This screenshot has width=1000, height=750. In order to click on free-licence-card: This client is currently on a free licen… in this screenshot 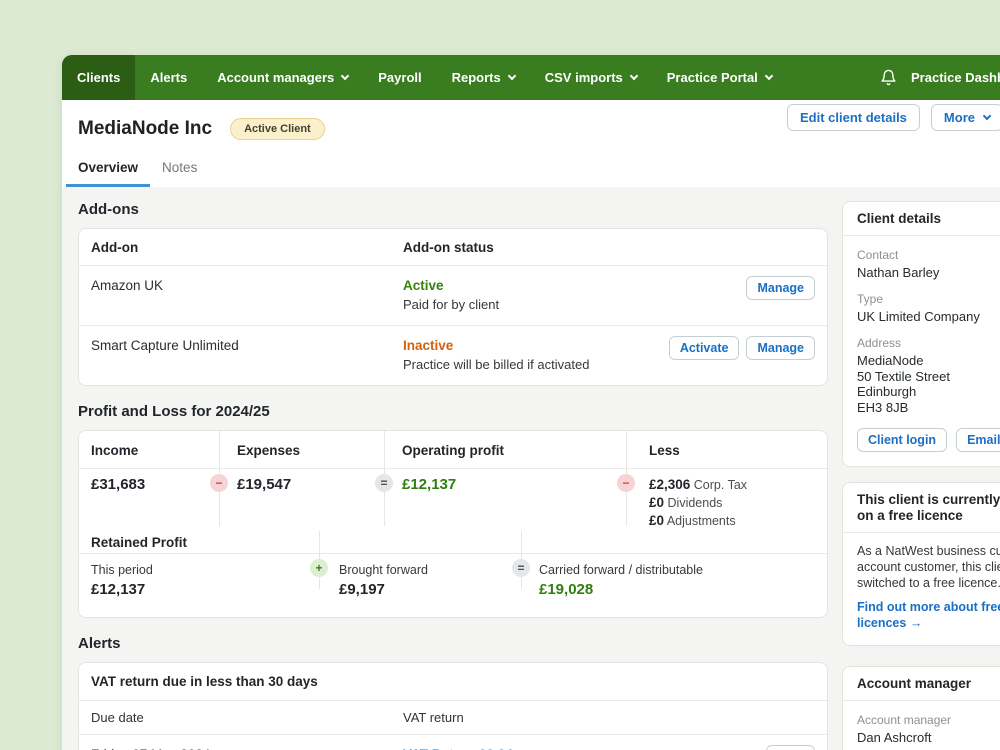, I will do `click(921, 564)`.